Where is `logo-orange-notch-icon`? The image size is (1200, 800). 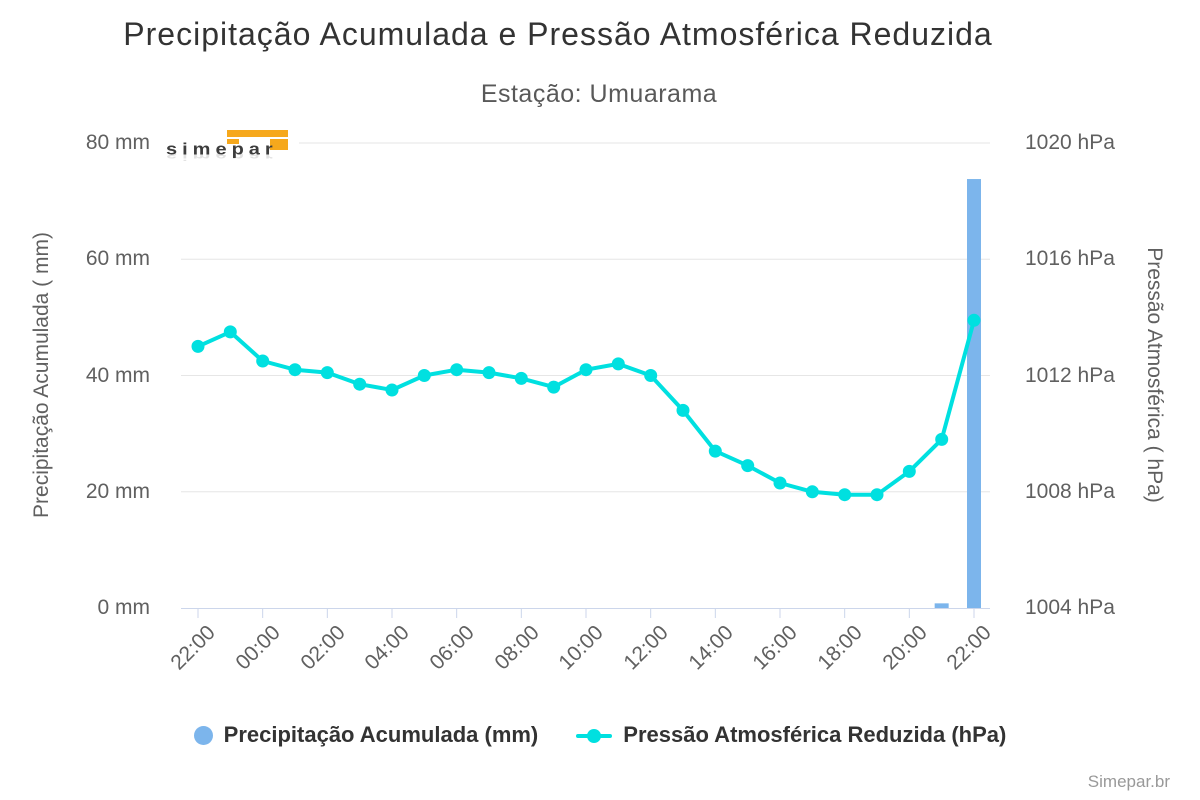
logo-orange-notch-icon is located at coordinates (233, 141).